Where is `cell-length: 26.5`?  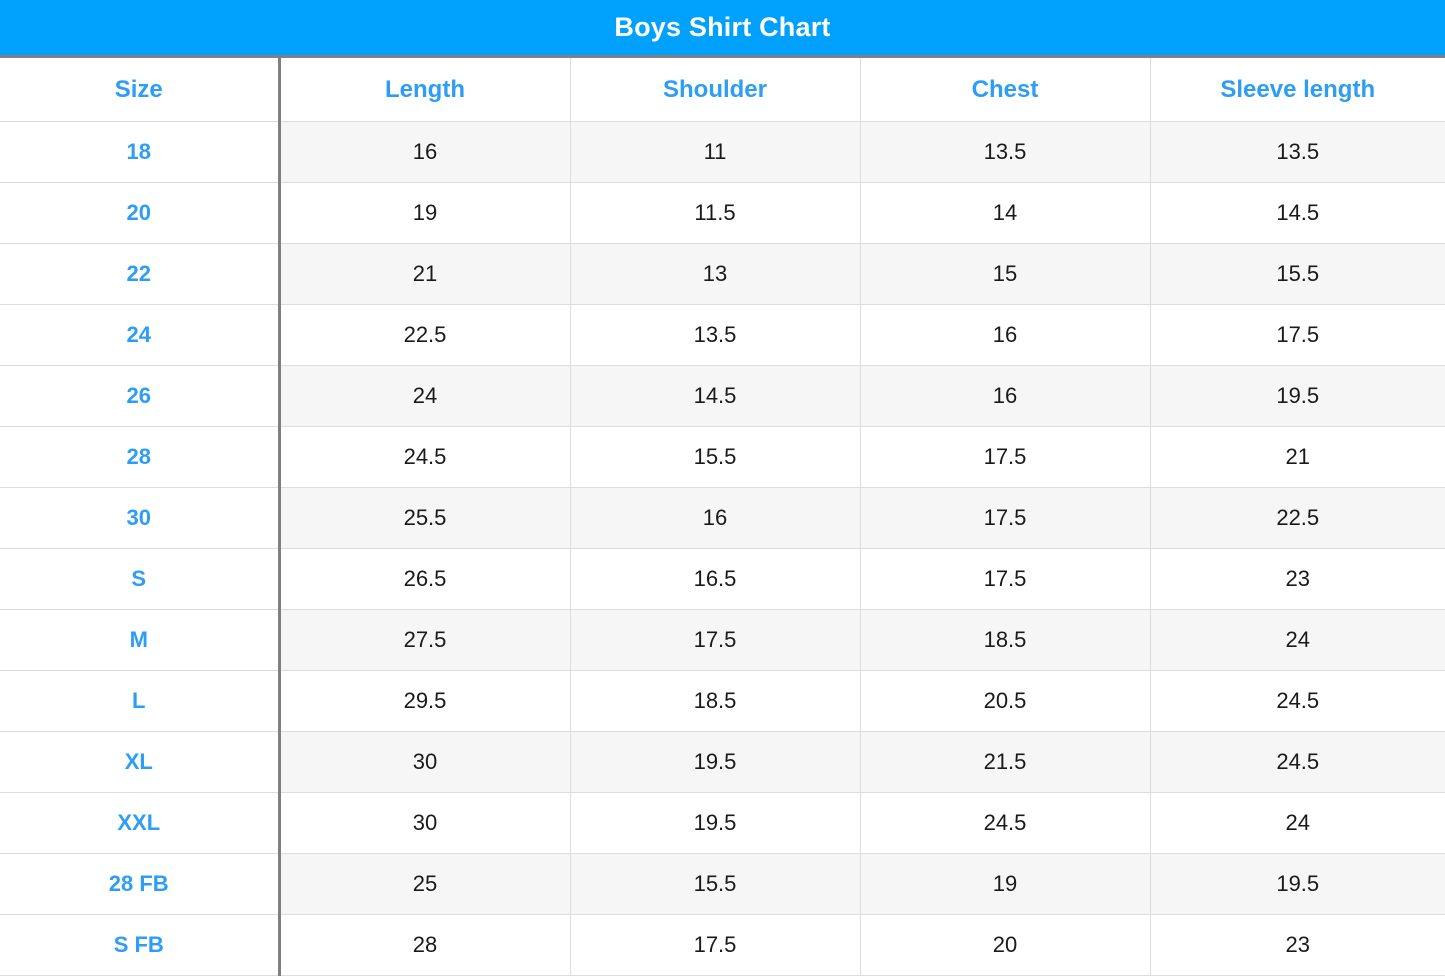 cell-length: 26.5 is located at coordinates (425, 579).